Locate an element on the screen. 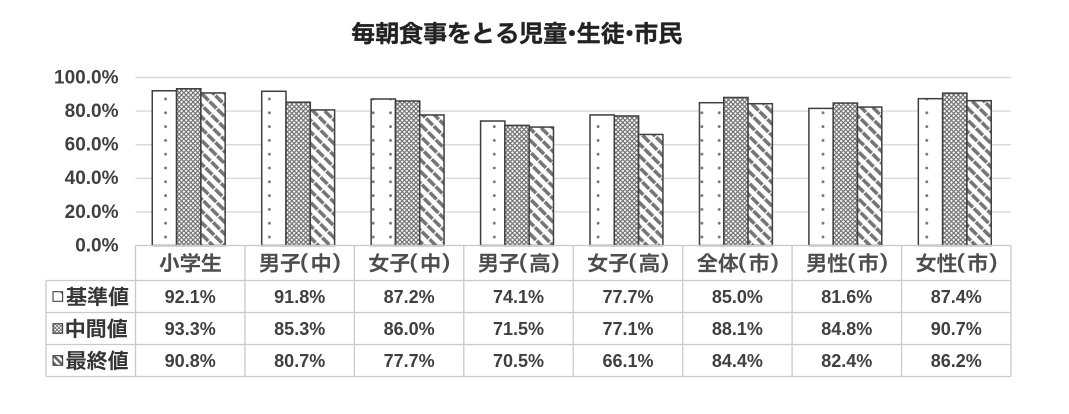  svg-text: 87.2% is located at coordinates (409, 297).